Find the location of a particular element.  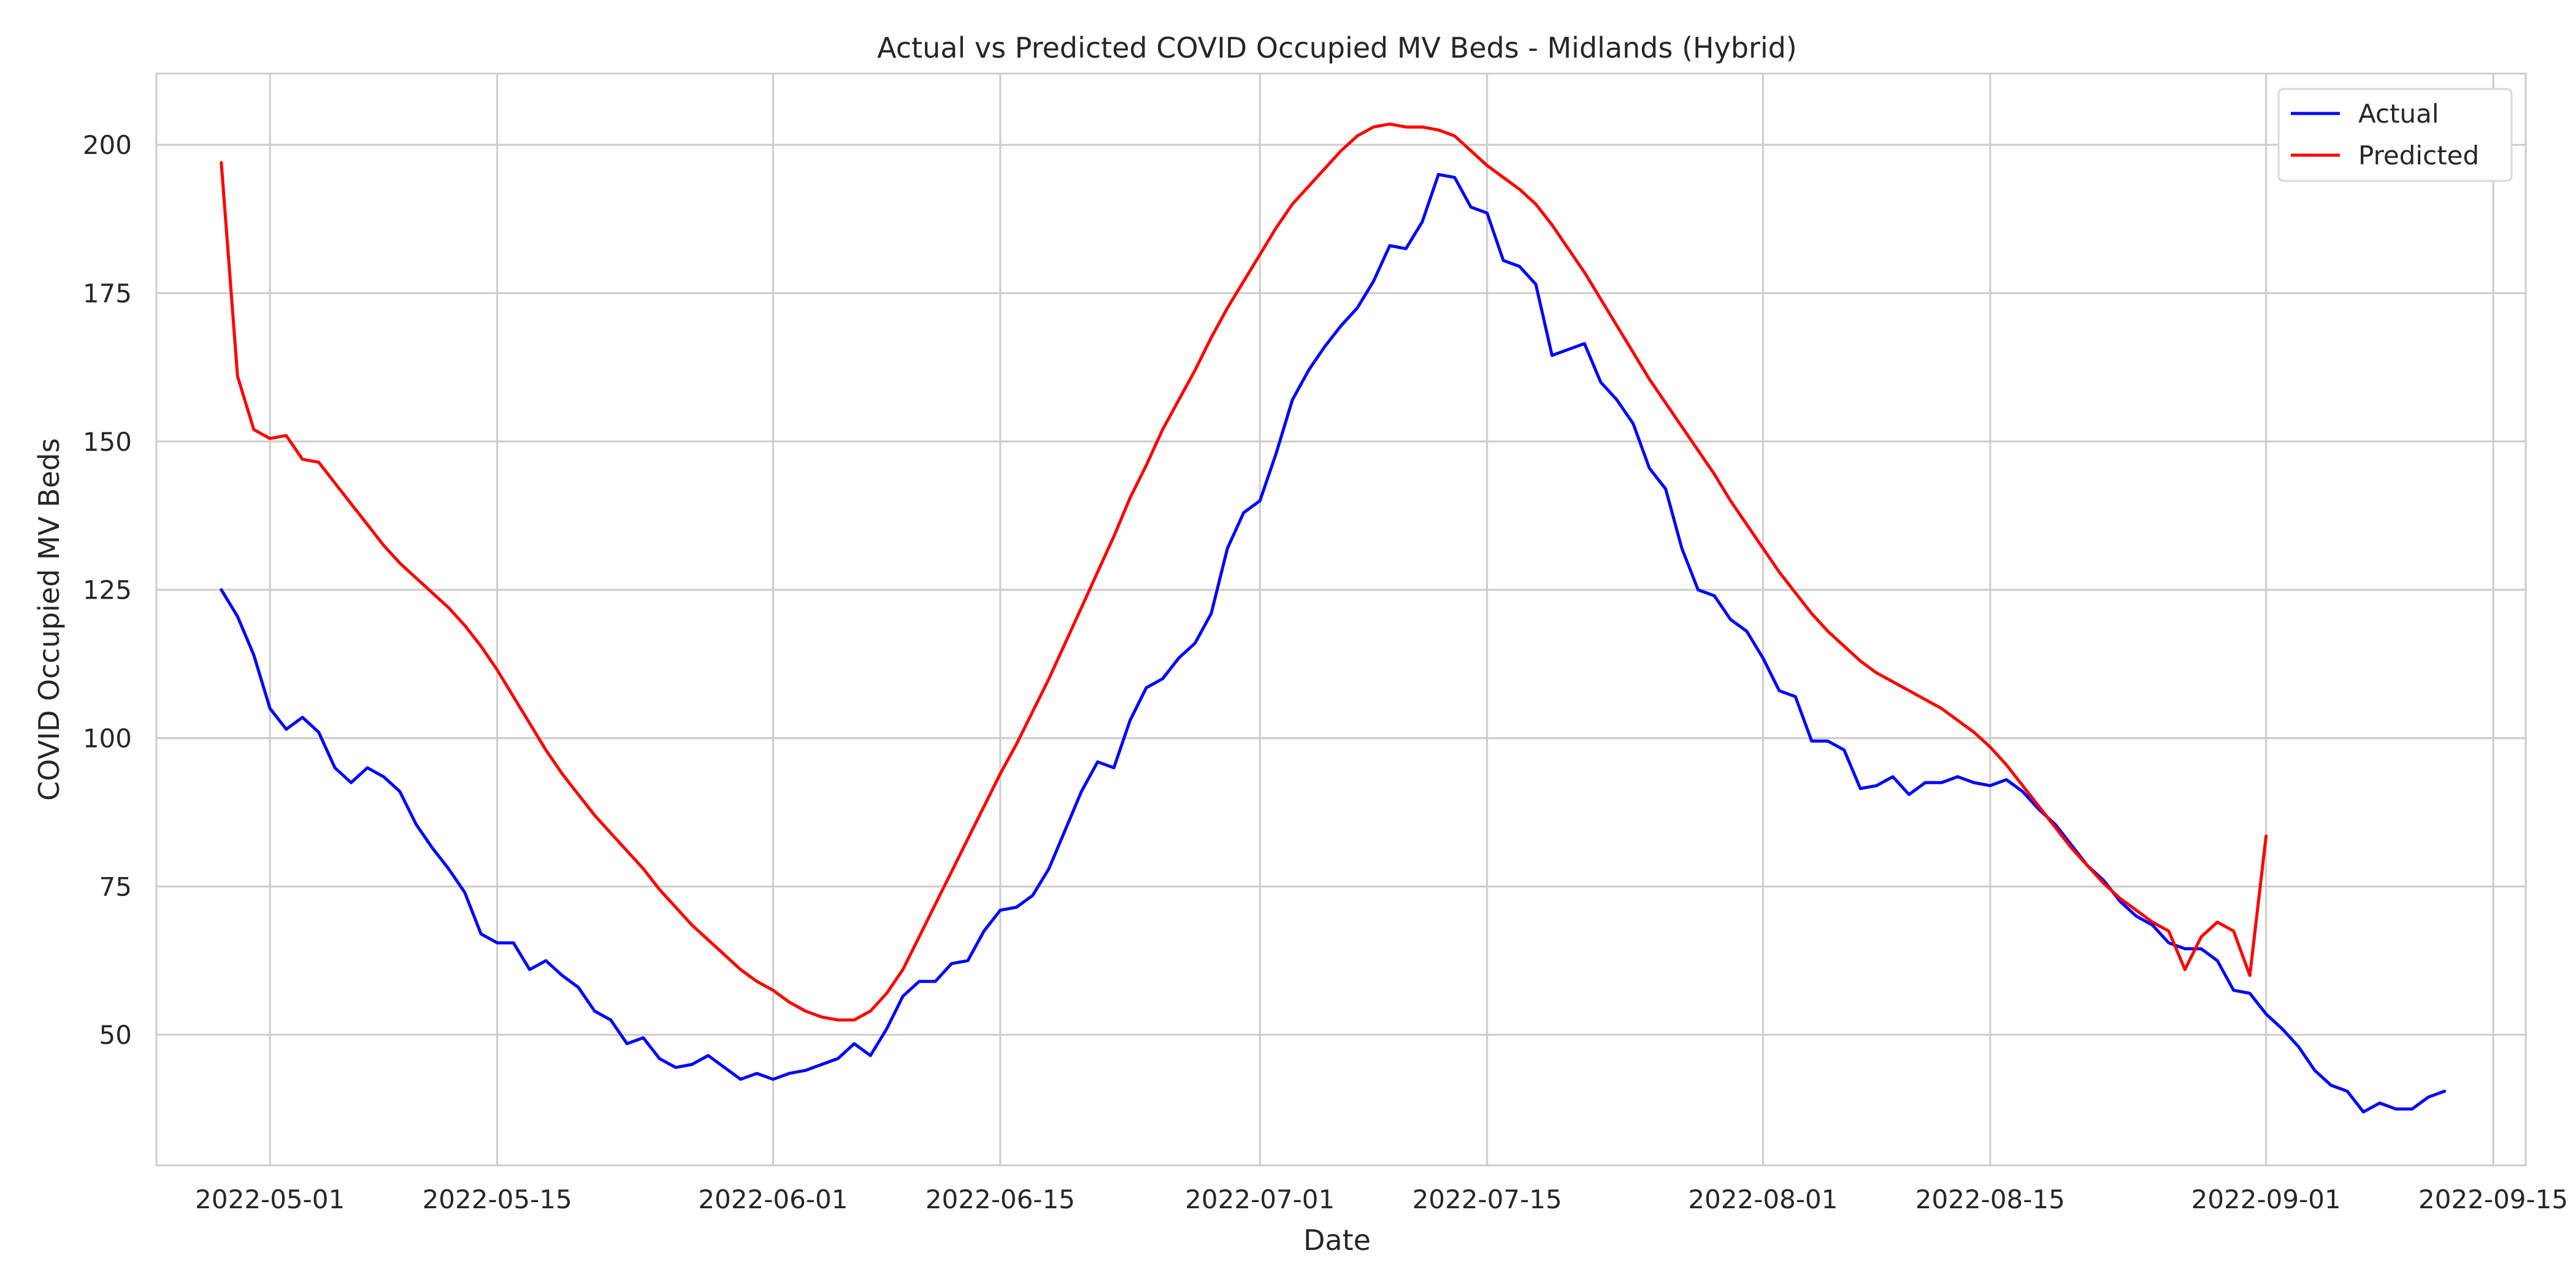

y-tick-label: 200 is located at coordinates (107, 145).